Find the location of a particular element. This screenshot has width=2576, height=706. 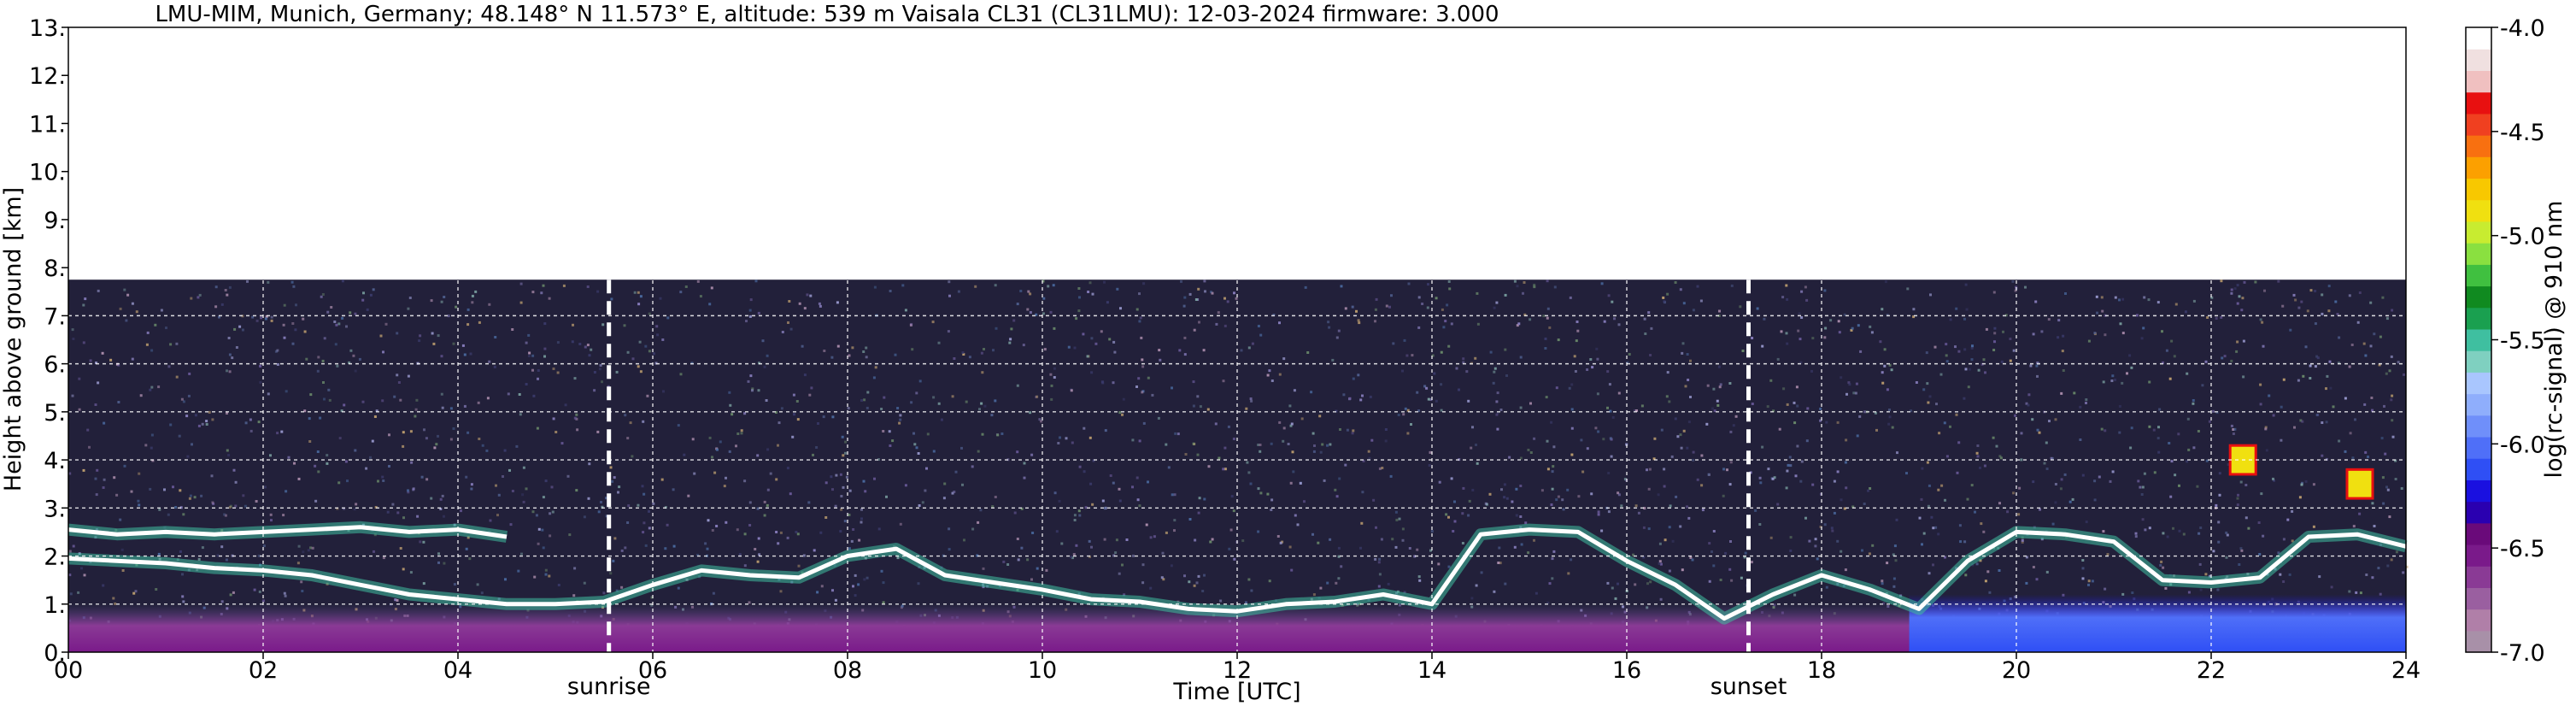

y-tick-label: 1. is located at coordinates (55, 605).